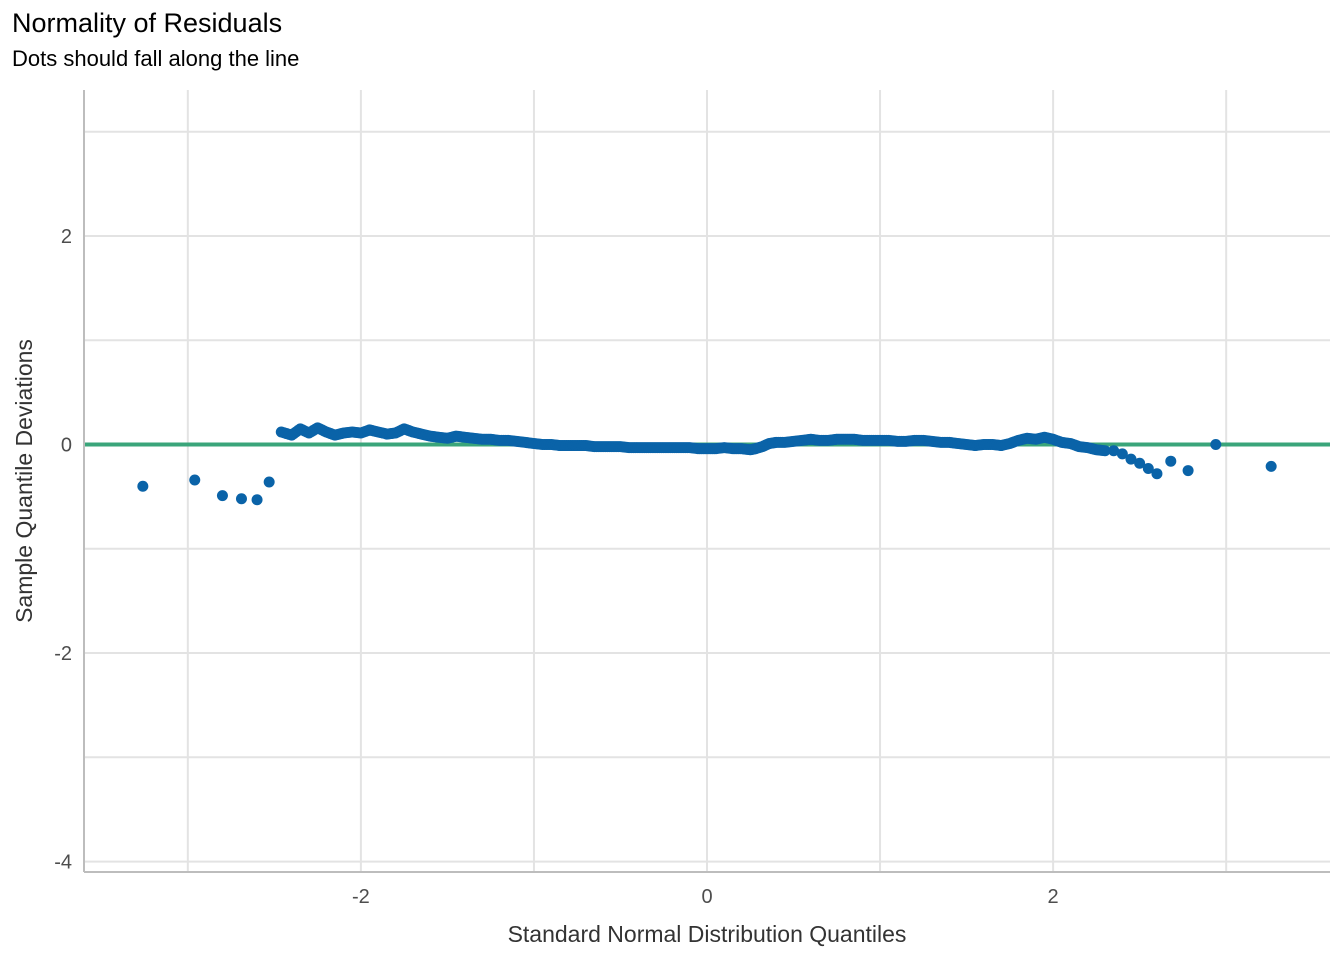  What do you see at coordinates (66, 237) in the screenshot?
I see `y-tick-label: 2` at bounding box center [66, 237].